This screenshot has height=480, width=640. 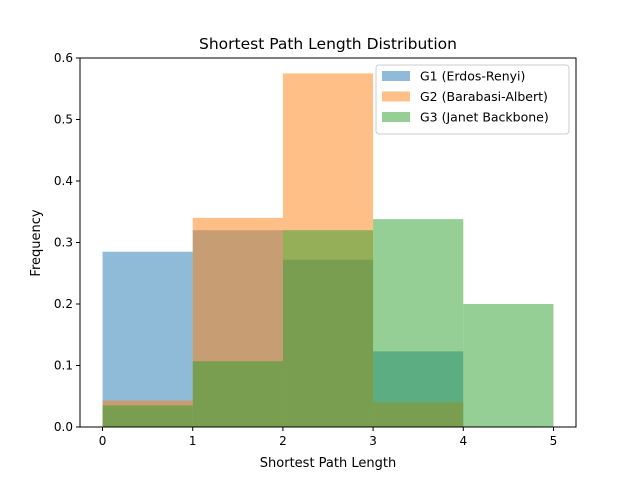 What do you see at coordinates (63, 181) in the screenshot?
I see `y-tick-label: 0.4` at bounding box center [63, 181].